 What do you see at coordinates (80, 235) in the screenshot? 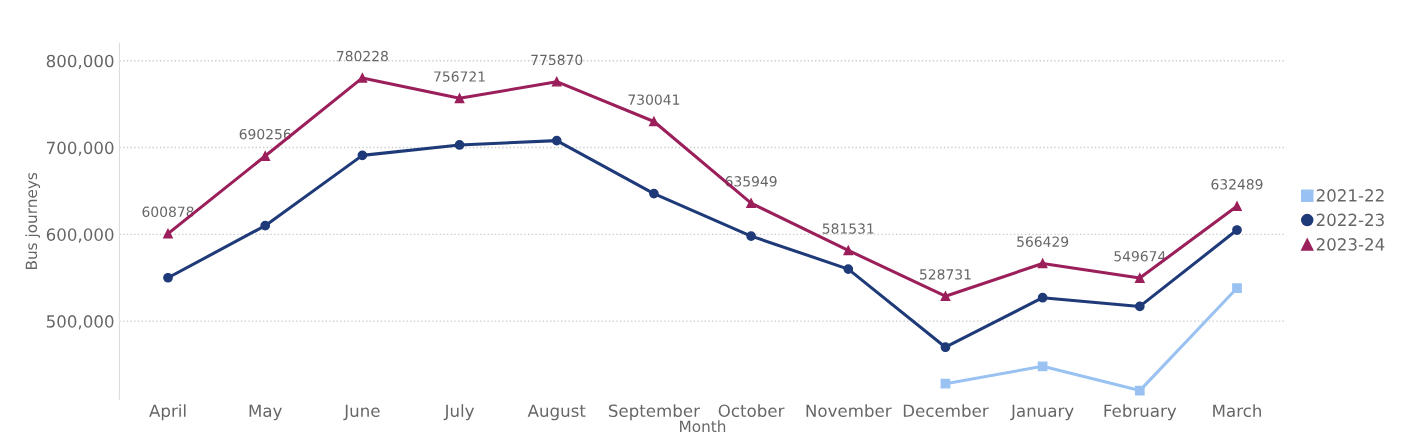
I see `y-tick-label: 600,000` at bounding box center [80, 235].